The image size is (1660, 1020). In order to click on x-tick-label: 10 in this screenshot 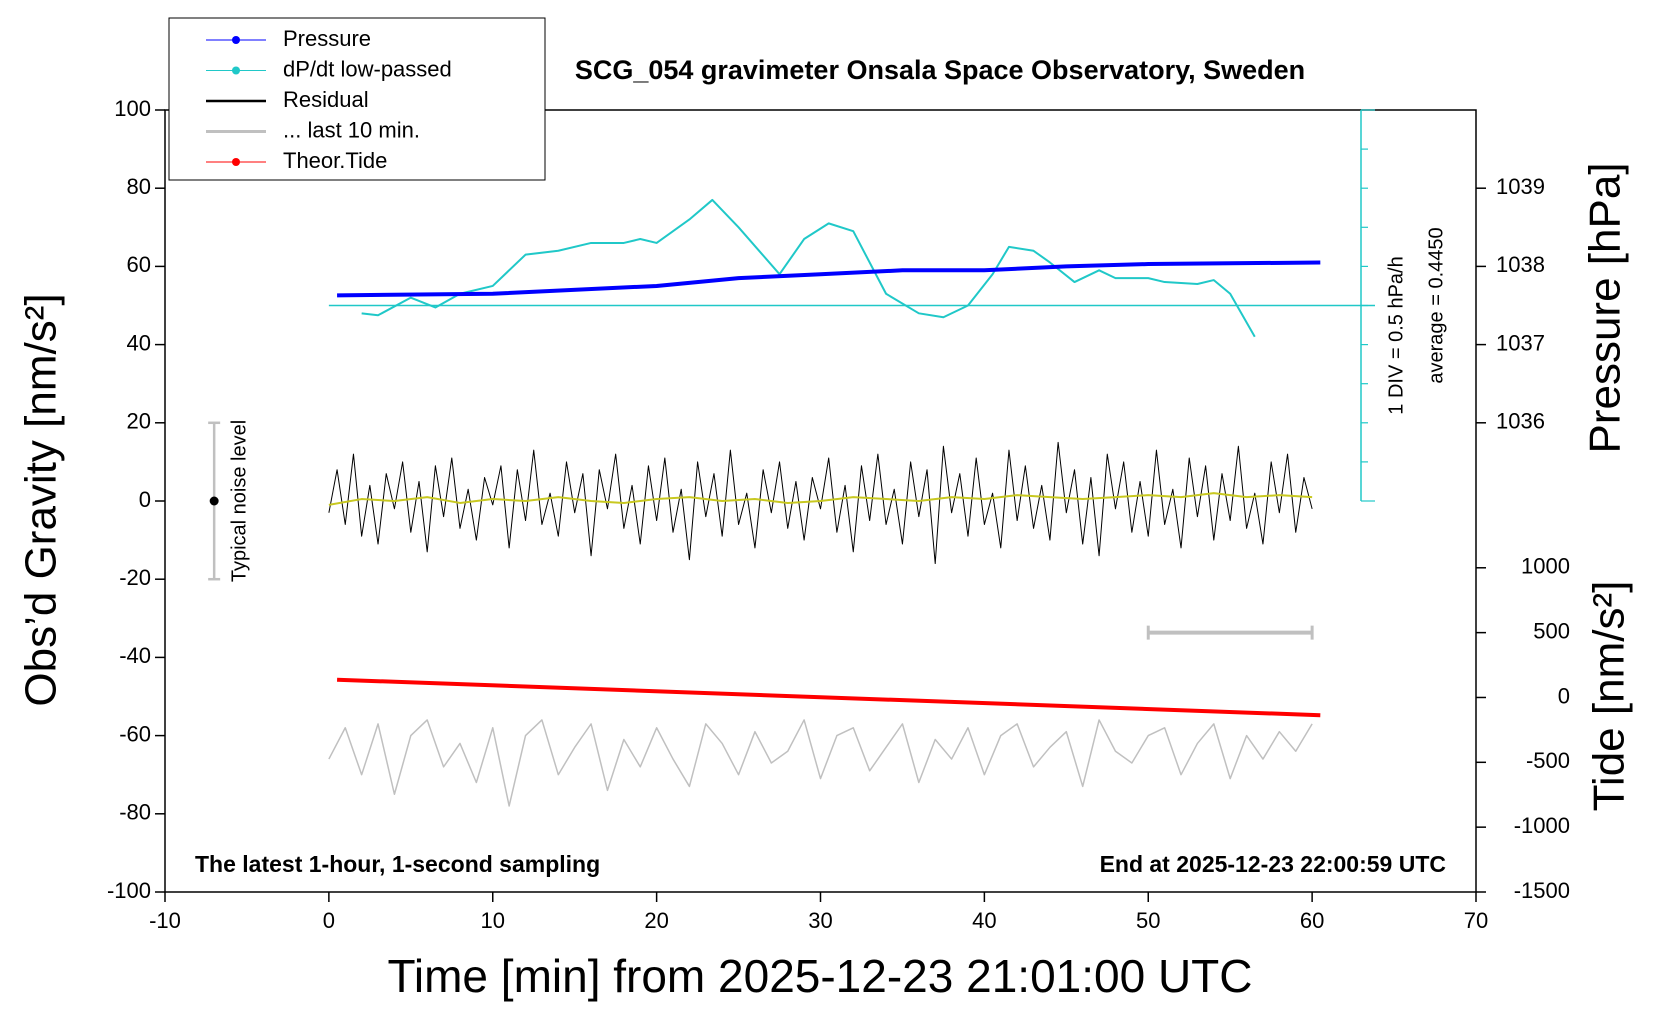, I will do `click(493, 920)`.